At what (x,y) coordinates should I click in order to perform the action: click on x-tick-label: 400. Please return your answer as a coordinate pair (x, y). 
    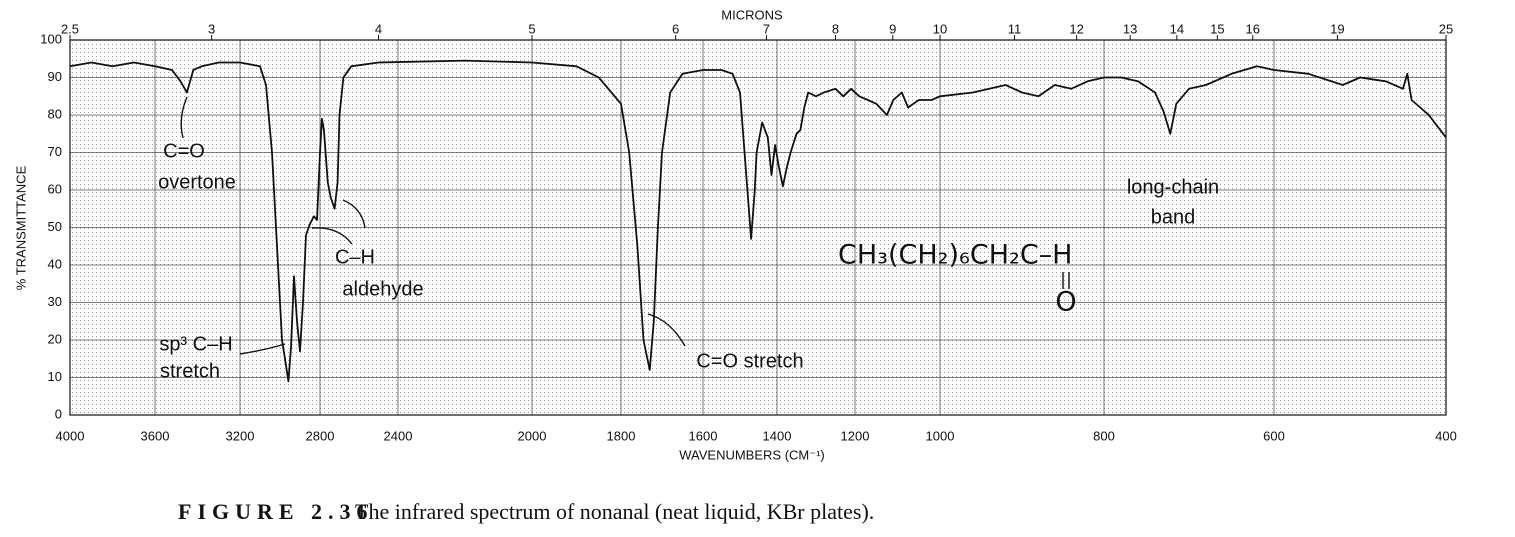
    Looking at the image, I should click on (1446, 435).